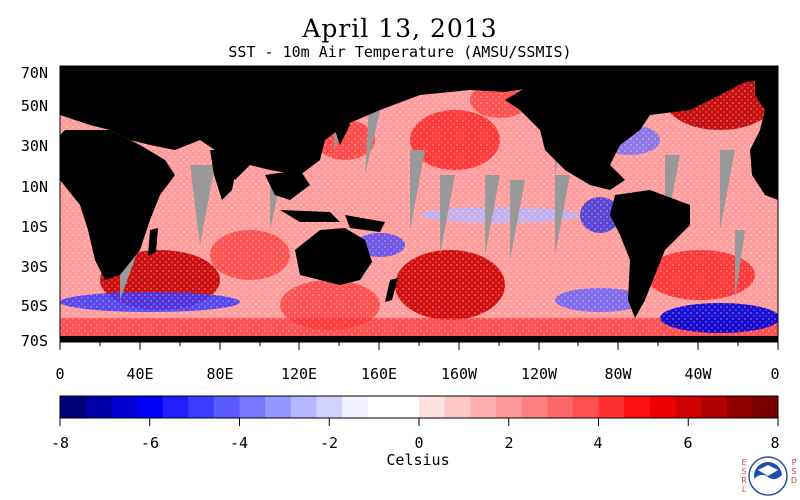  I want to click on lat-label-50n: 50N, so click(34, 106).